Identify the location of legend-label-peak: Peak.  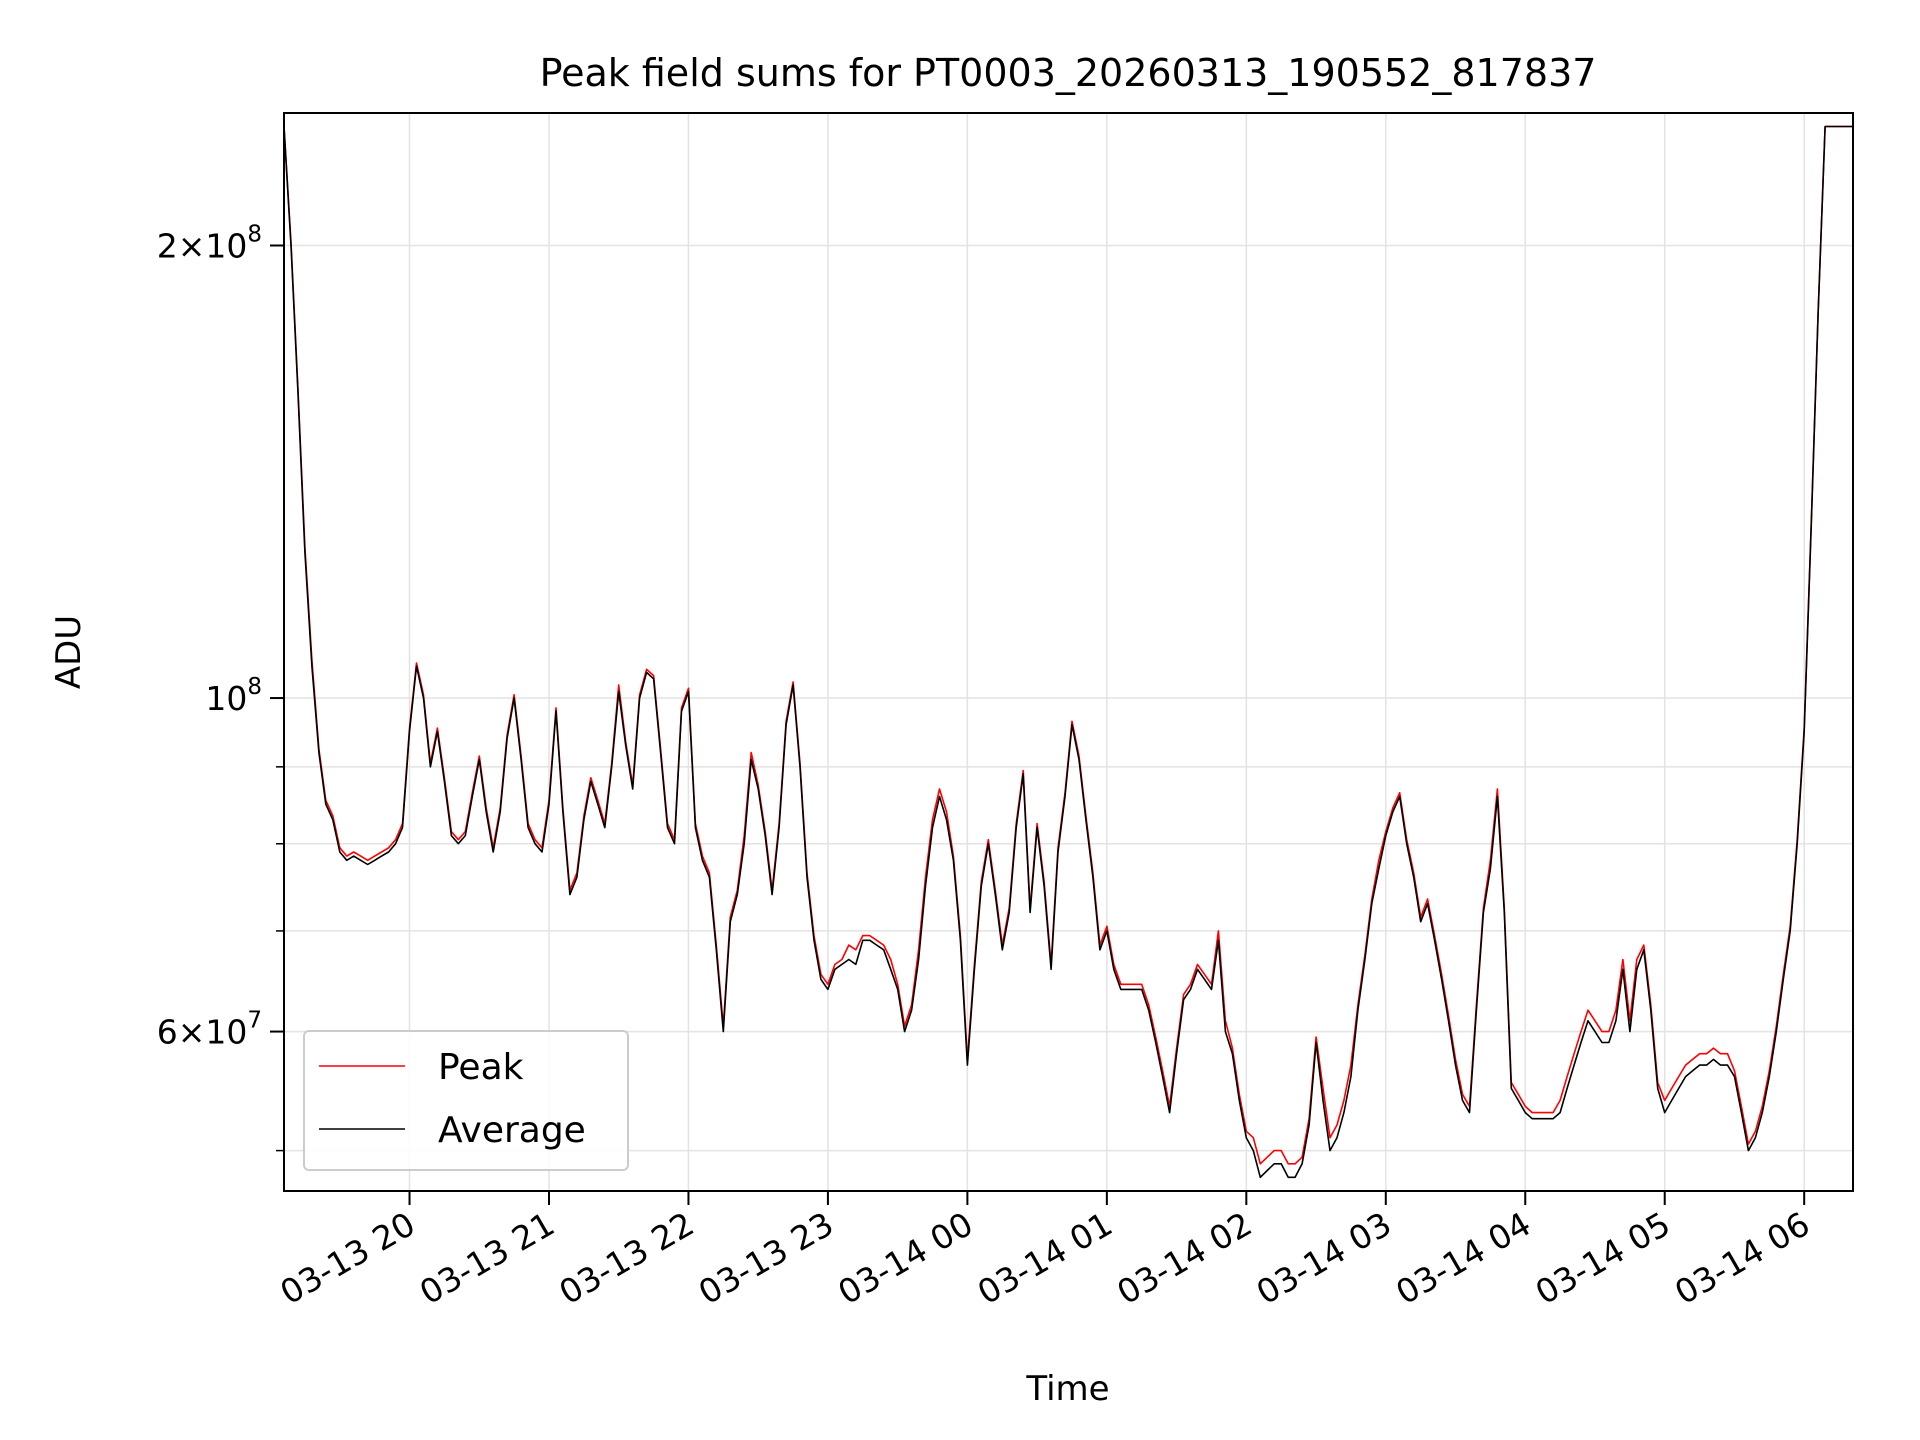
(481, 1067).